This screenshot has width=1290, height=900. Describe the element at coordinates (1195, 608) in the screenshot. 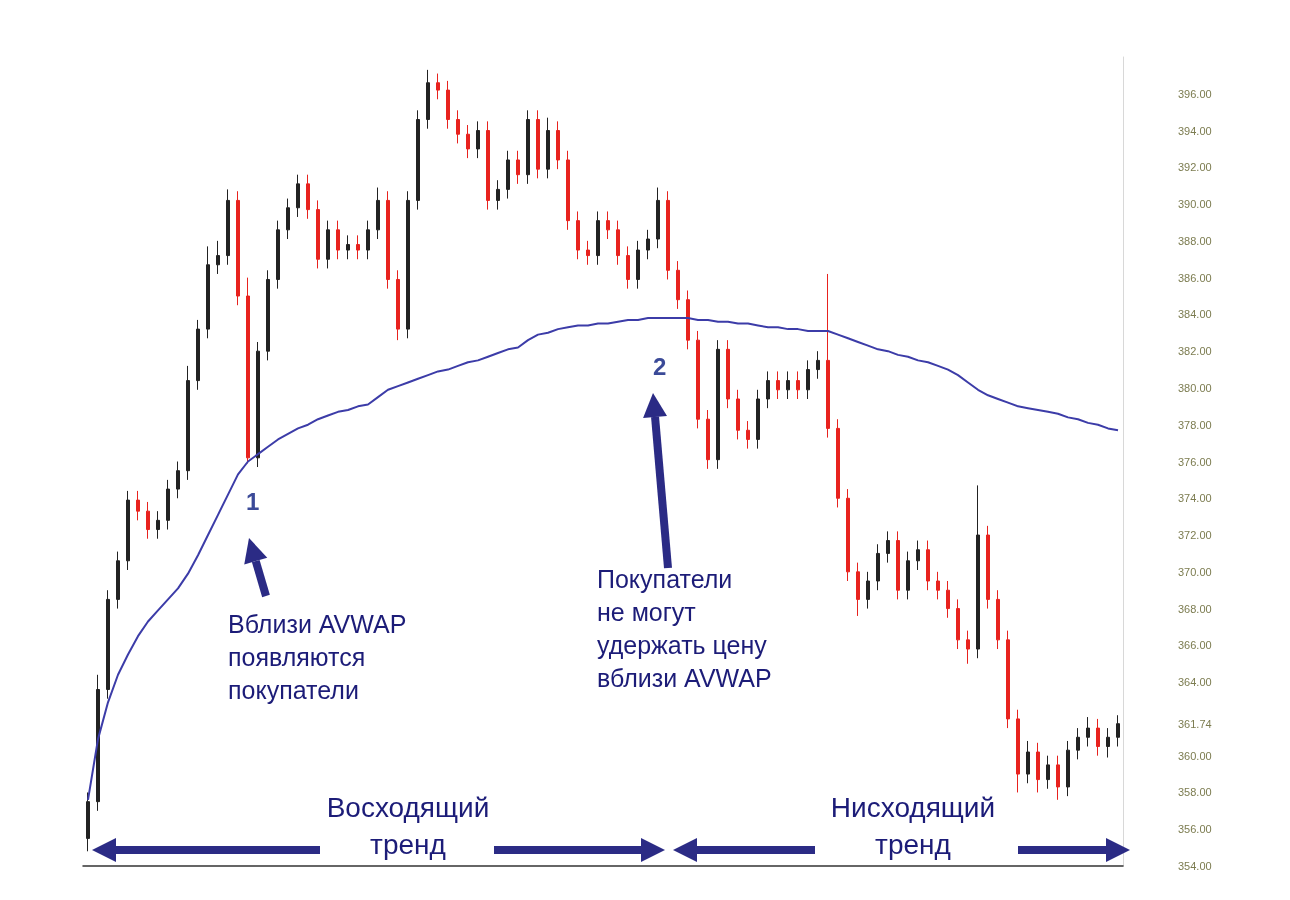

I see `y-tick-label: 368.00` at that location.